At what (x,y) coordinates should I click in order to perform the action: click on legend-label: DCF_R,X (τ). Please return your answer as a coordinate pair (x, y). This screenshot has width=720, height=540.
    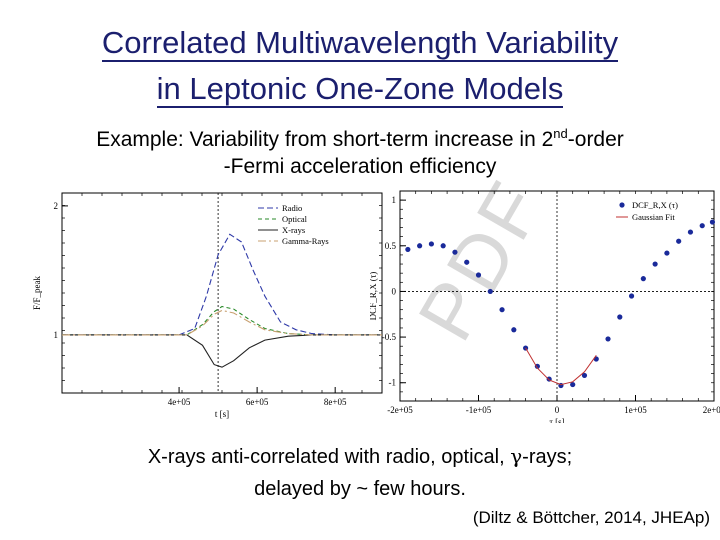
    Looking at the image, I should click on (655, 205).